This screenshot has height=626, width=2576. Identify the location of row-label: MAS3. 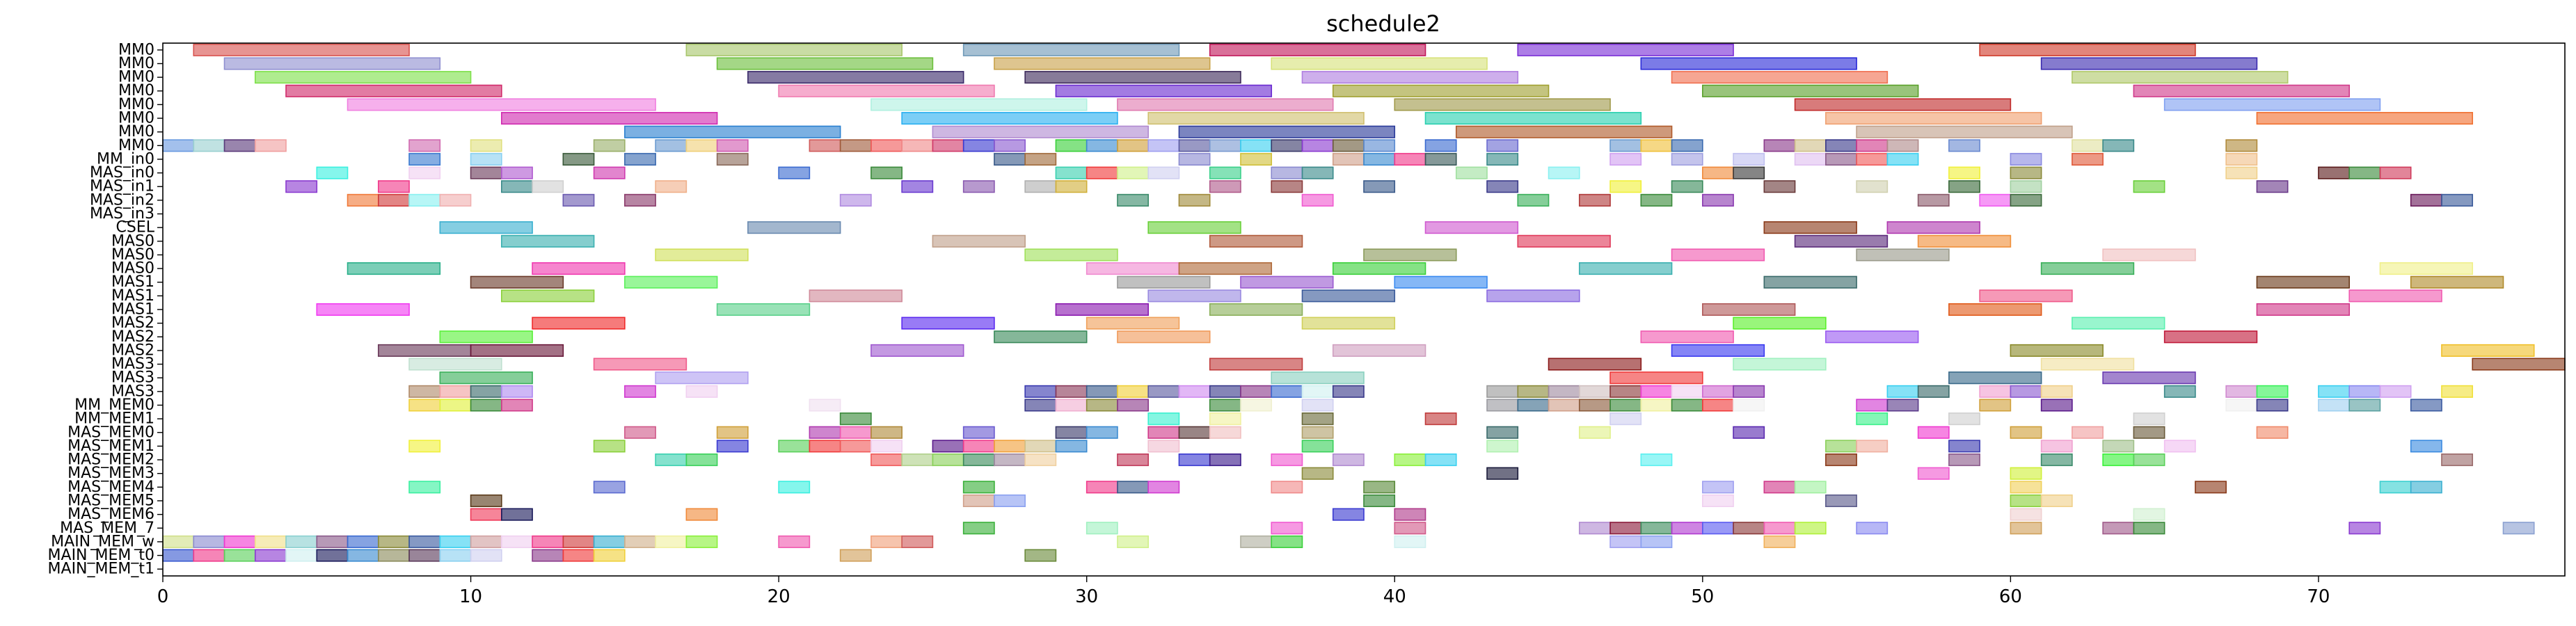
(132, 364).